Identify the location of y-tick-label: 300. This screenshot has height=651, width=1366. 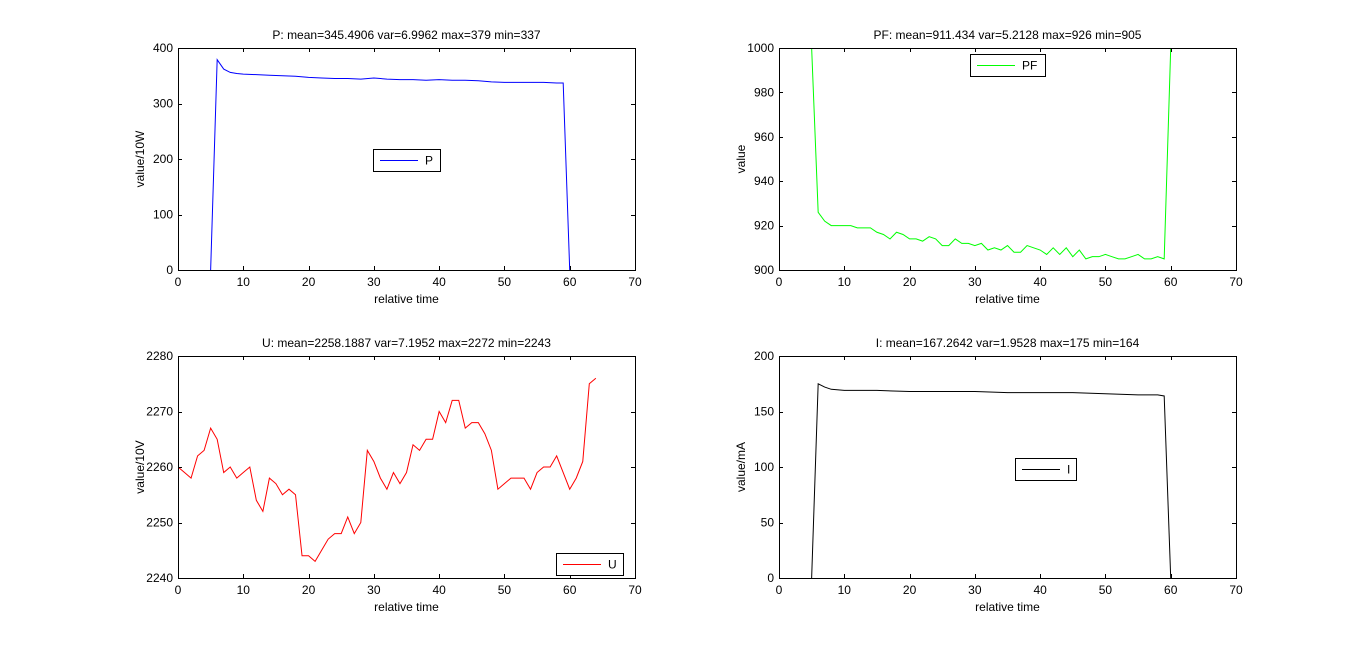
(163, 104).